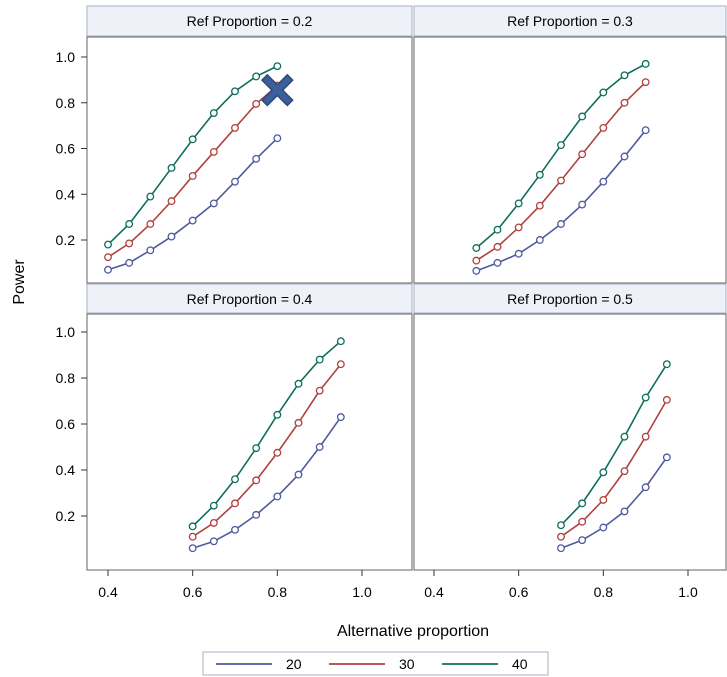  I want to click on legend-label: 40, so click(520, 664).